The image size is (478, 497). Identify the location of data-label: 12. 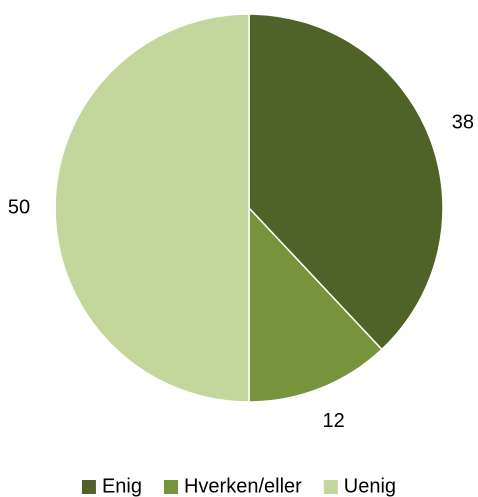
(334, 421).